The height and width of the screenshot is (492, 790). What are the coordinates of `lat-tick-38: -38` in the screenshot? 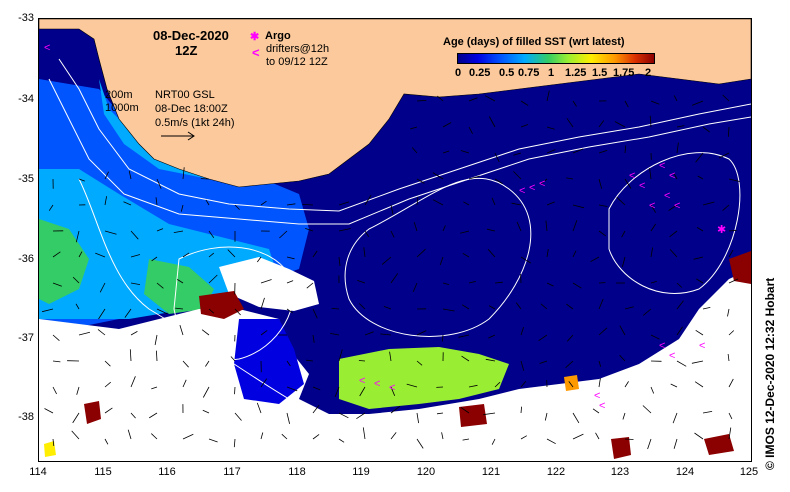 It's located at (26, 417).